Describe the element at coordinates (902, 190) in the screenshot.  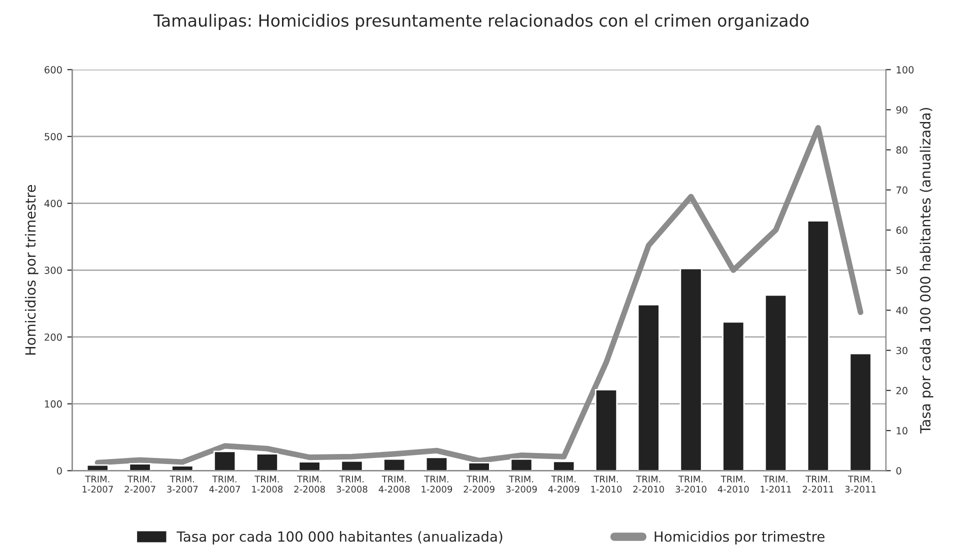
I see `y2-tick-label: 70` at that location.